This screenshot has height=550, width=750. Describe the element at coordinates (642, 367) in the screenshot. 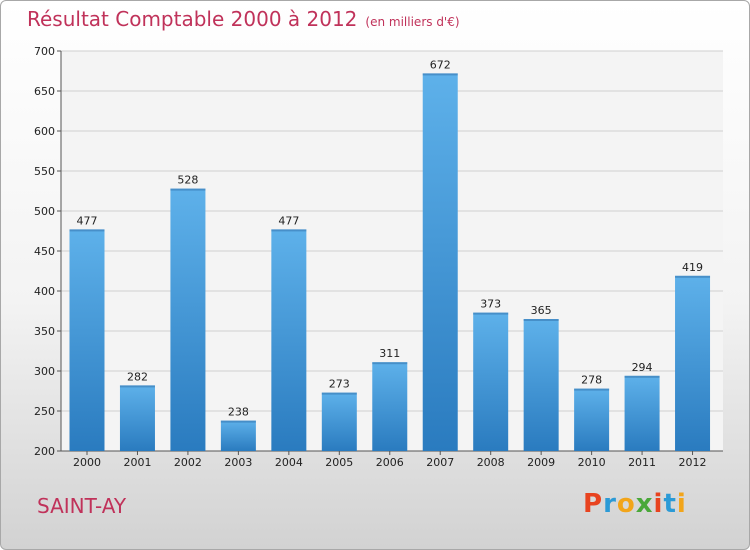

I see `value-label-2011: 294` at that location.